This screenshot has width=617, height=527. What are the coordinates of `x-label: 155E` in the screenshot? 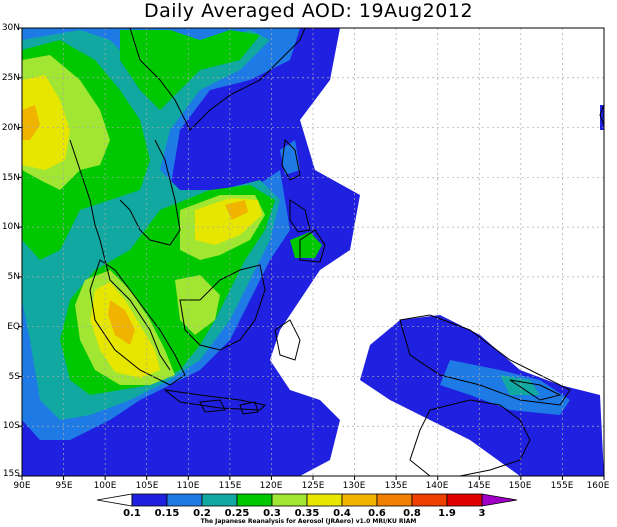 It's located at (562, 486).